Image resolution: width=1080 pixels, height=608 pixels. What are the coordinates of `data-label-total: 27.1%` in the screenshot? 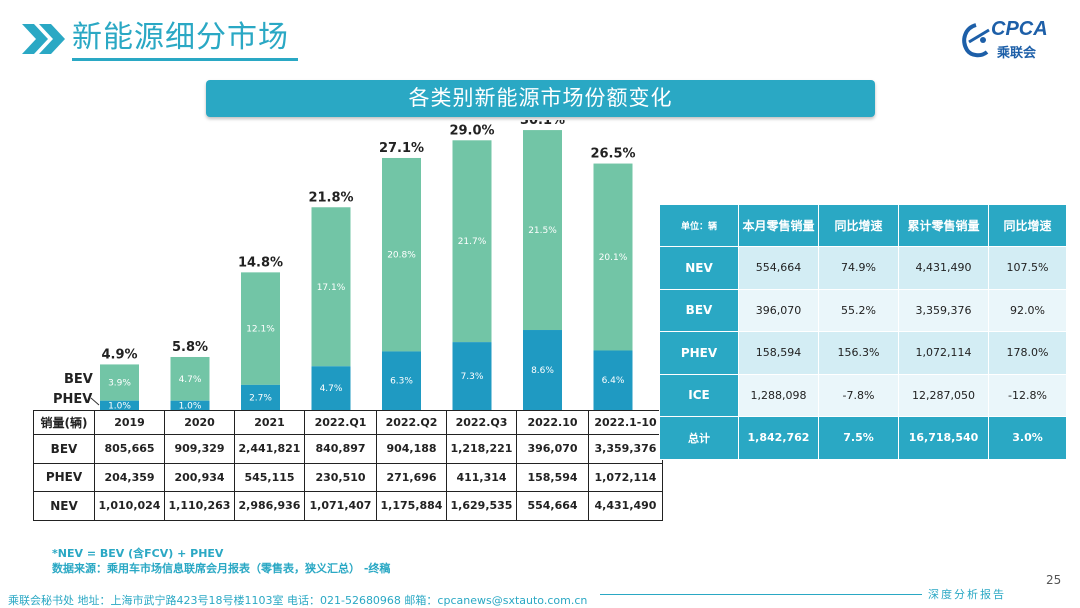 It's located at (401, 148).